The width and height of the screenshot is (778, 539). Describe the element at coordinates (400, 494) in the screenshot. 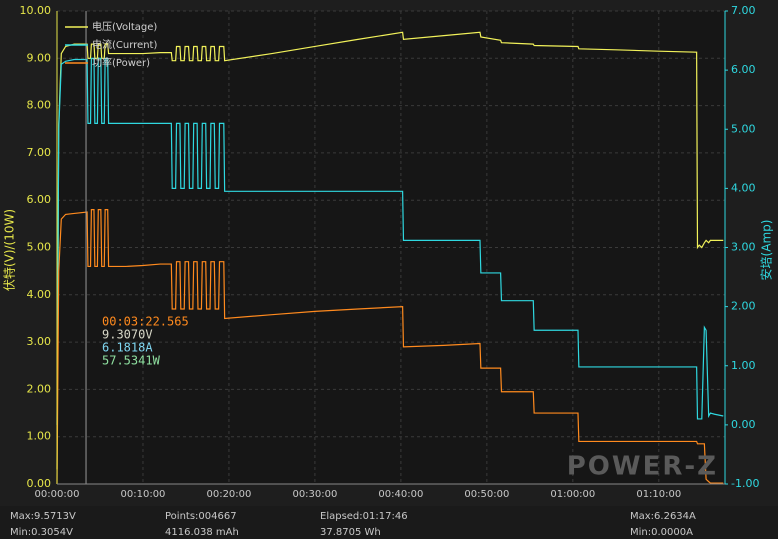

I see `x-tick-label: 00:40:00` at that location.